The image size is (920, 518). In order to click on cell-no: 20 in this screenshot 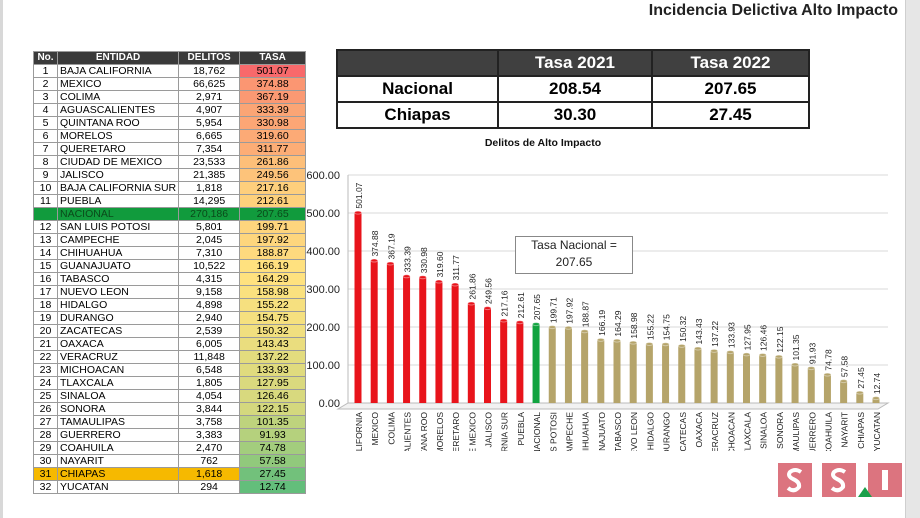, I will do `click(45, 331)`.